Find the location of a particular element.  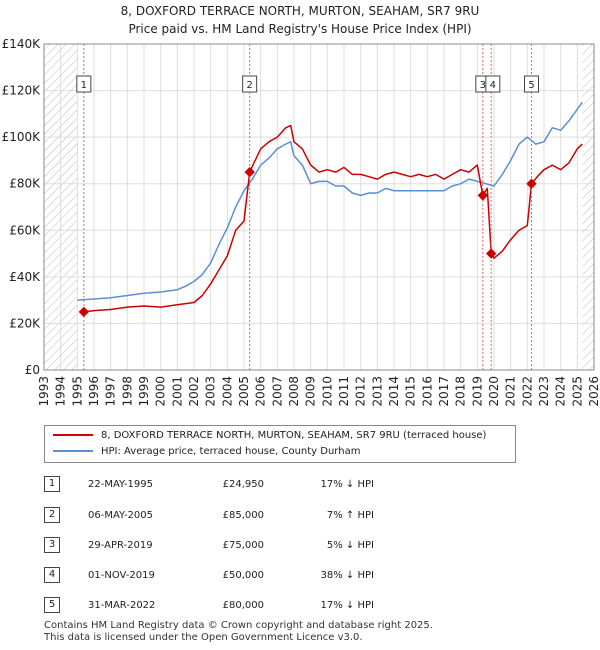

x-tick-label: 2012 is located at coordinates (361, 391).